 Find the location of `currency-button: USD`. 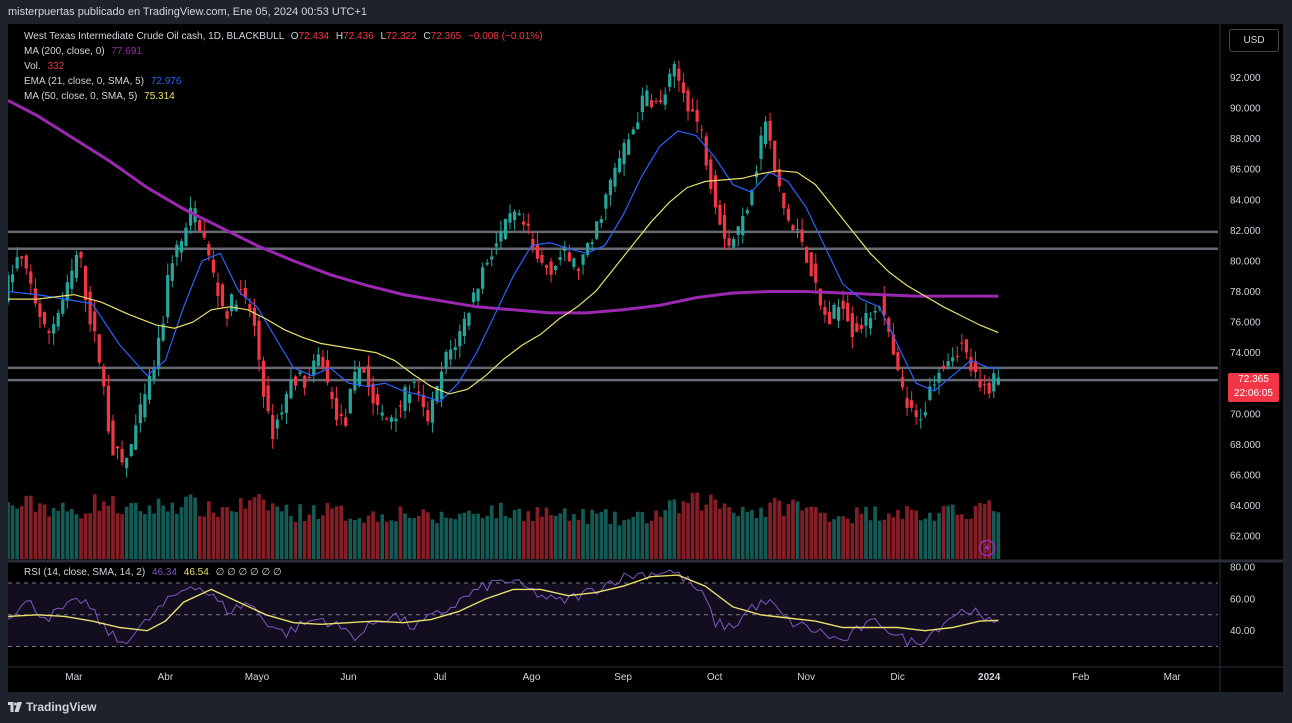

currency-button: USD is located at coordinates (1254, 40).